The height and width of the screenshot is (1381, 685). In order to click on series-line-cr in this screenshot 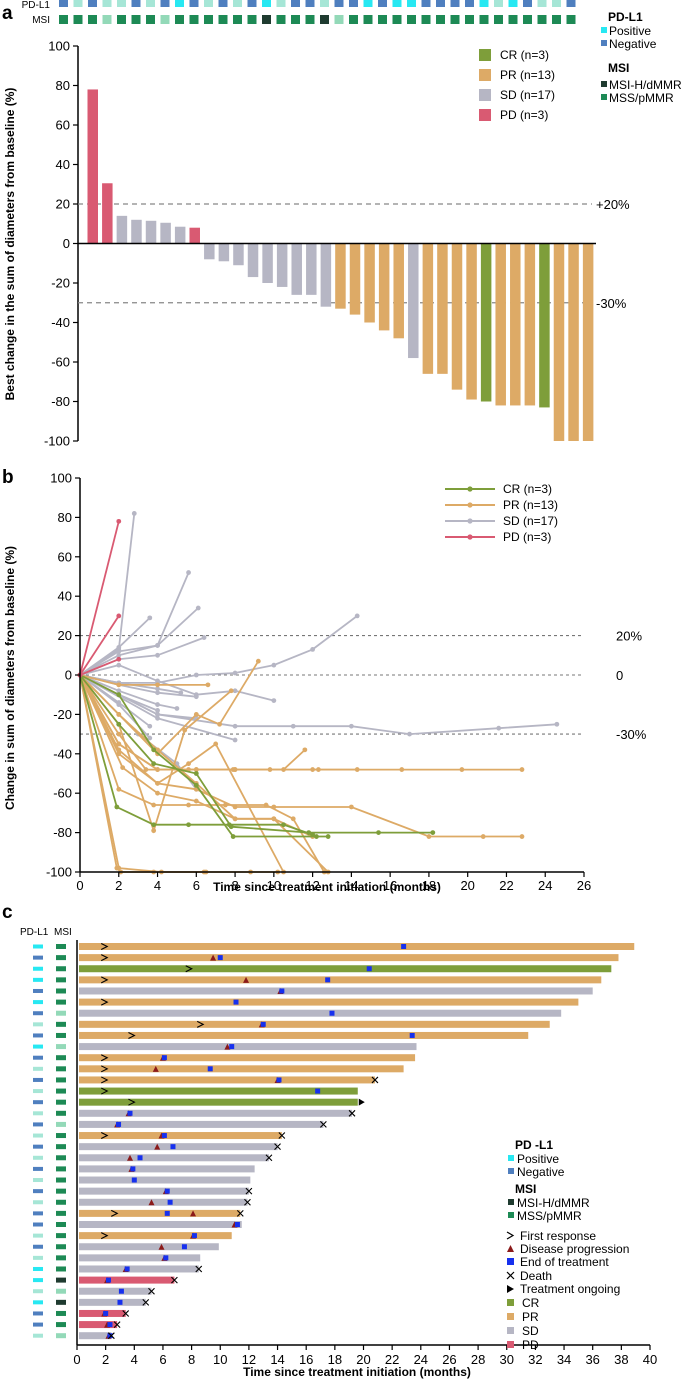, I will do `click(256, 754)`.